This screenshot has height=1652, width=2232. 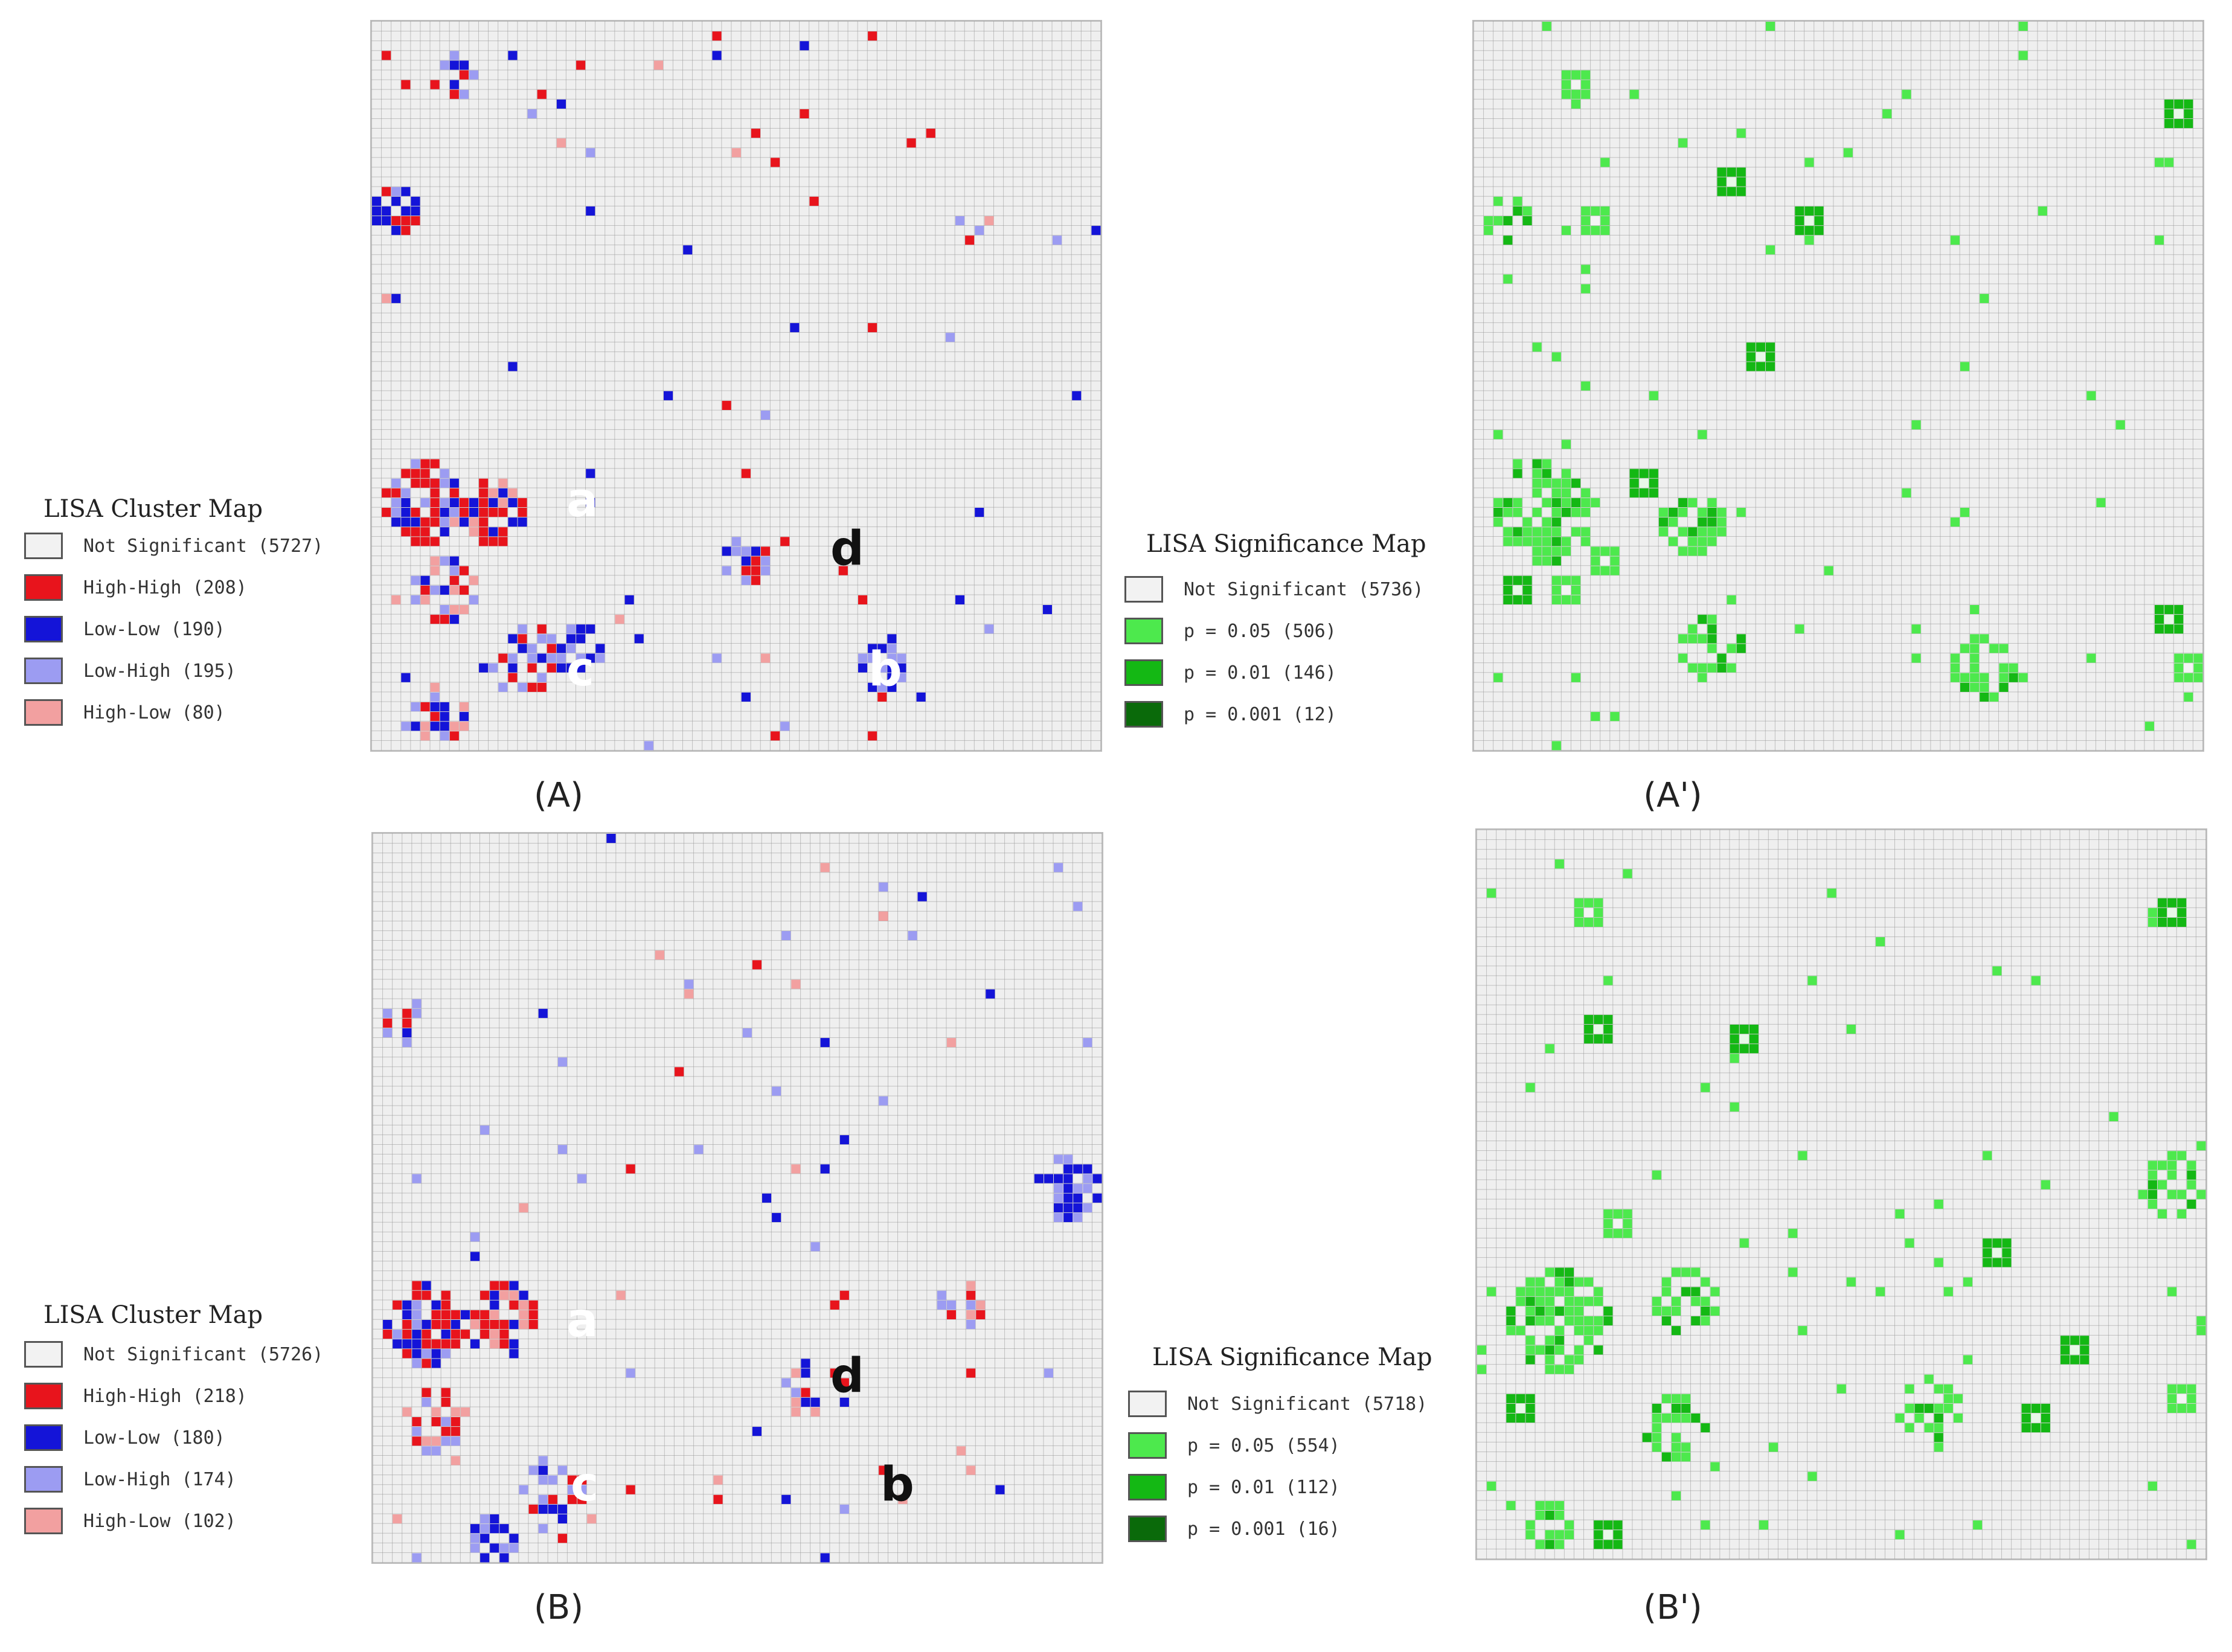 What do you see at coordinates (43, 1521) in the screenshot?
I see `swatch` at bounding box center [43, 1521].